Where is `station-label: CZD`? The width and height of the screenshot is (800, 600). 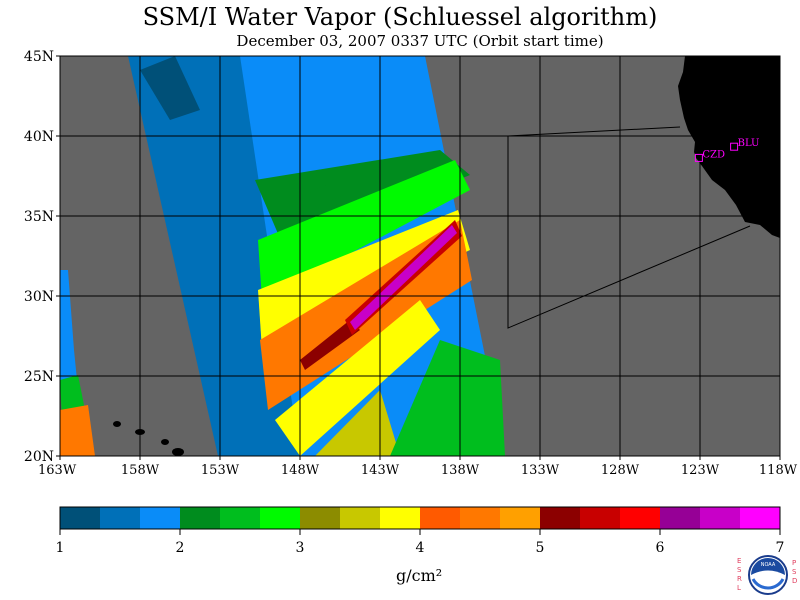
station-label: CZD is located at coordinates (713, 154).